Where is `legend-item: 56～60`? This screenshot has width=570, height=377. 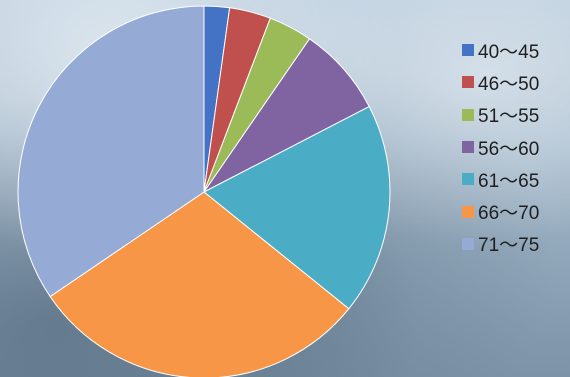
legend-item: 56～60 is located at coordinates (500, 147).